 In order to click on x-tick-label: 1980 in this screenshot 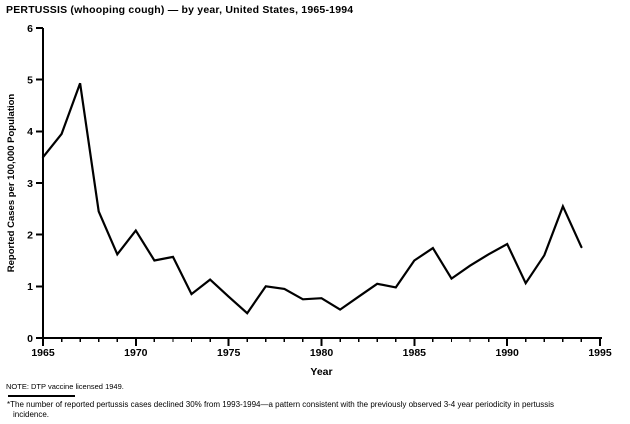, I will do `click(322, 353)`.